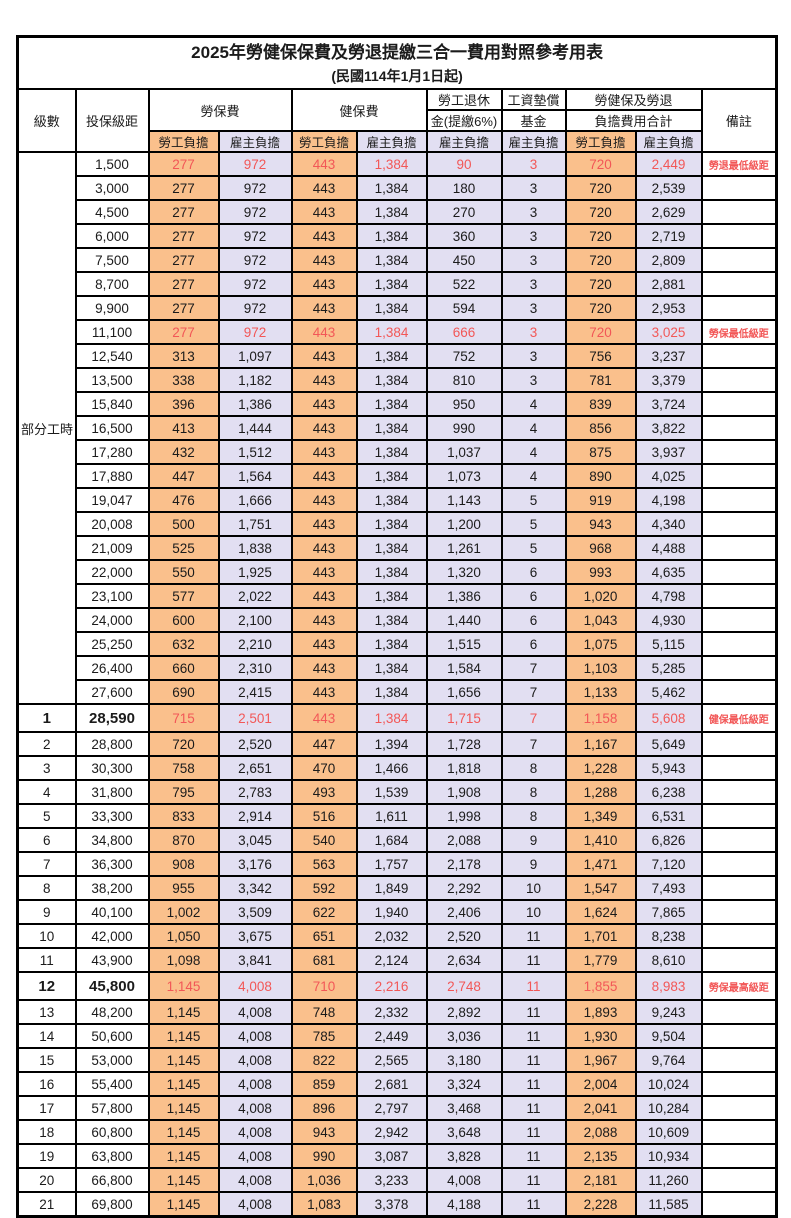 Image resolution: width=791 pixels, height=1218 pixels. Describe the element at coordinates (398, 620) in the screenshot. I see `table-row: 24,000 600 2,100 443 1,384 1,440 6 1,043 4,930` at that location.